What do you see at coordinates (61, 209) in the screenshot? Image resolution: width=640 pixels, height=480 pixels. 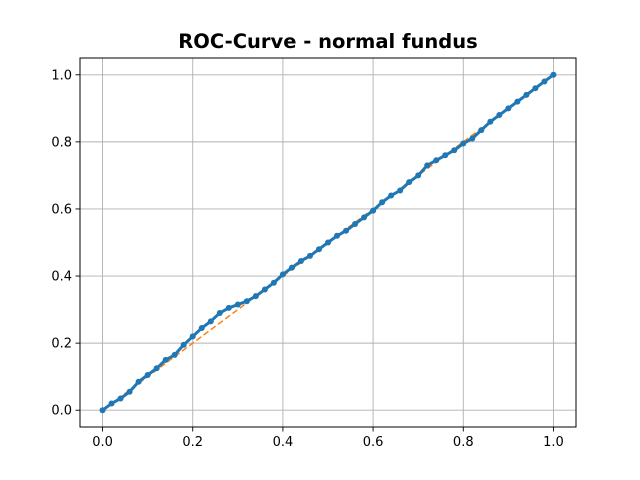 I see `y-tick-label-3: 0.6` at bounding box center [61, 209].